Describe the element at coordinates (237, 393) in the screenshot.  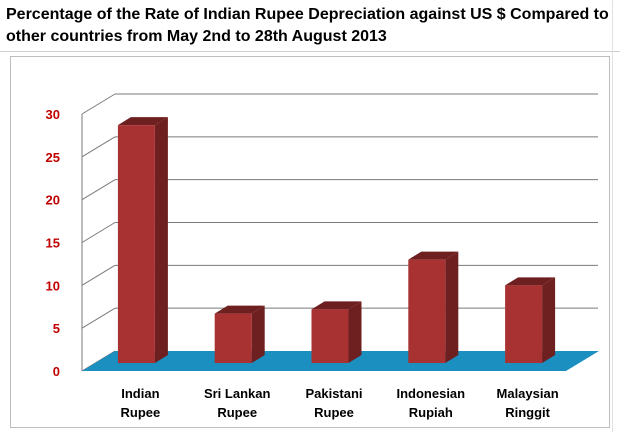
I see `category-label-1-0: Sri Lankan` at that location.